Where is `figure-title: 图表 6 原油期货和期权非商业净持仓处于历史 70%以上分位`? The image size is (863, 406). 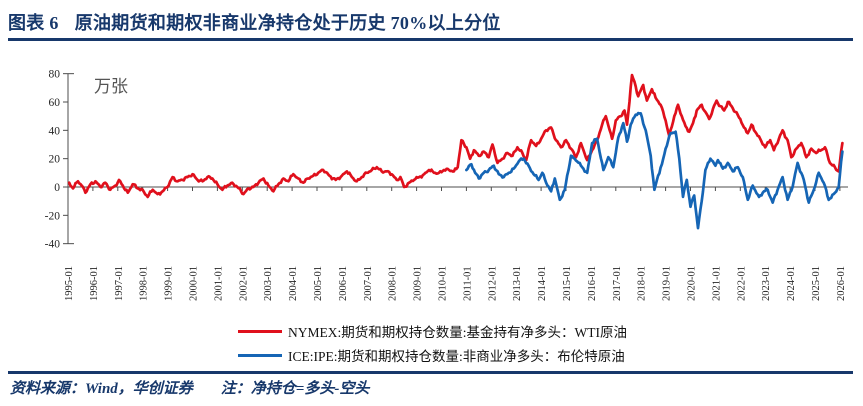
figure-title: 图表 6 原油期货和期权非商业净持仓处于历史 70%以上分位 is located at coordinates (254, 22).